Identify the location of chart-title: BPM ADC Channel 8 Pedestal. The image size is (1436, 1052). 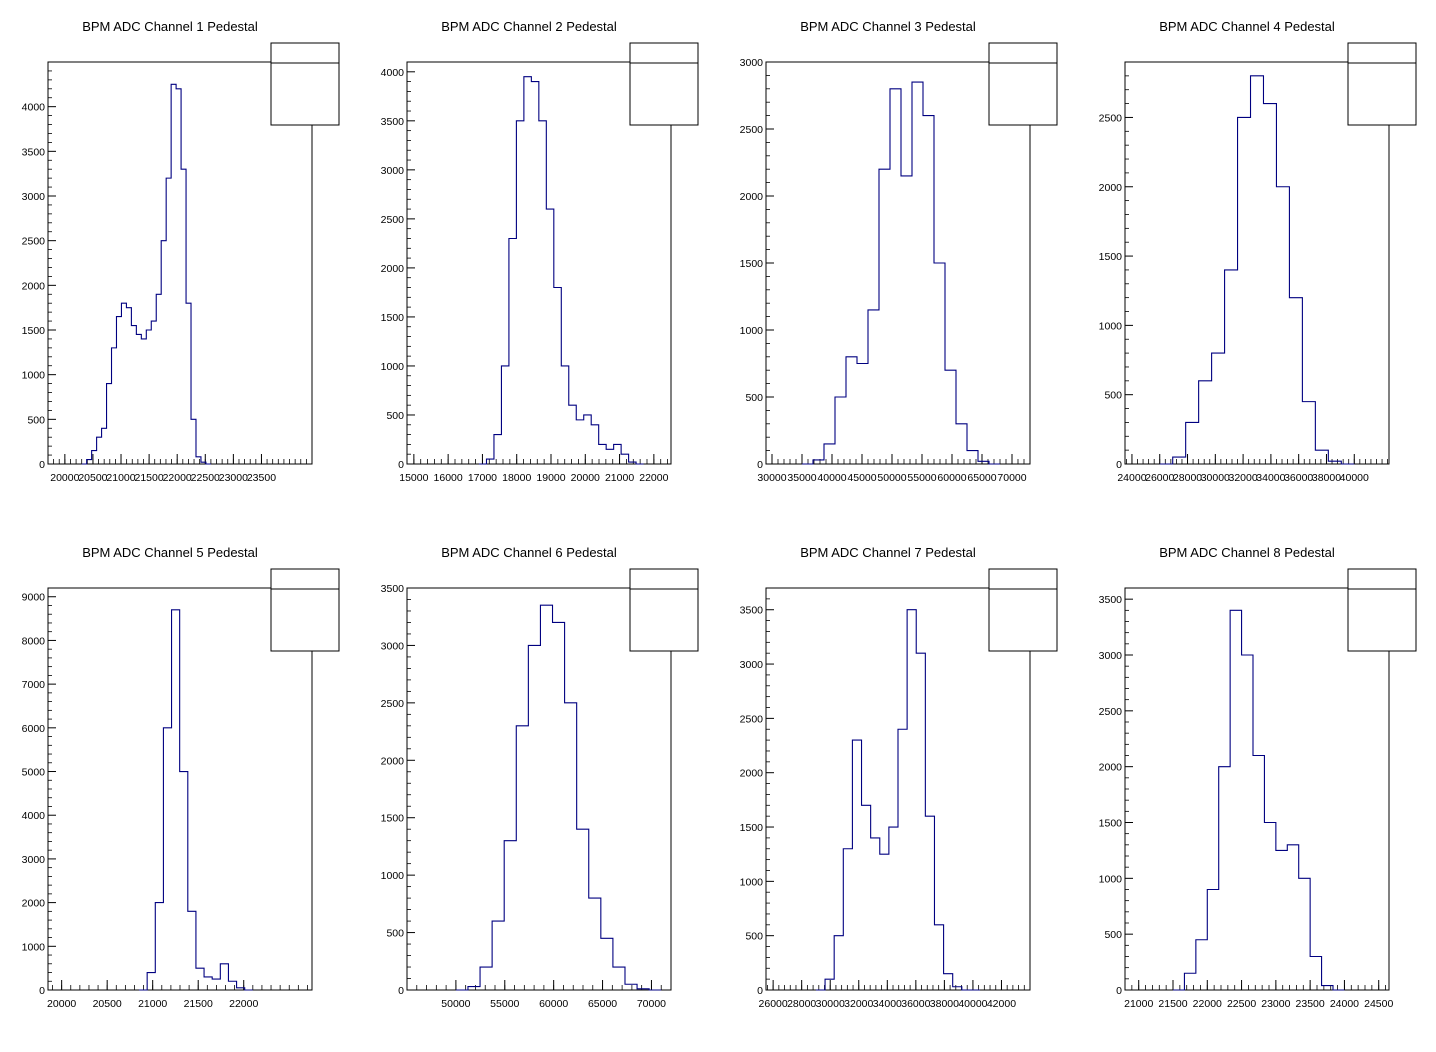
(1247, 552).